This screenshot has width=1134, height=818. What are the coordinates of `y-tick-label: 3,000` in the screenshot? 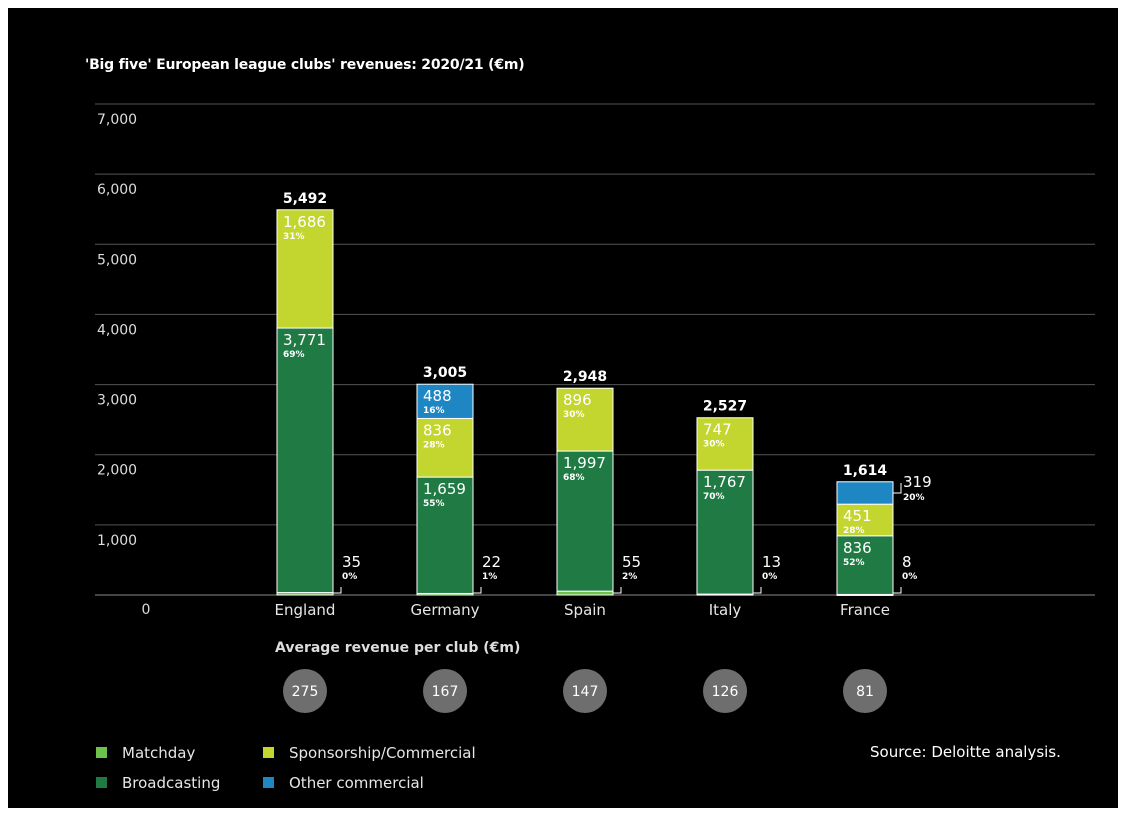 It's located at (117, 401).